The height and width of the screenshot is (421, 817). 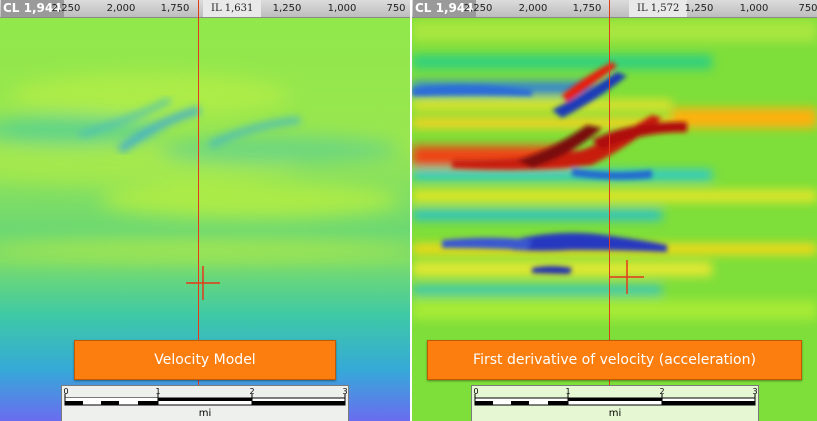 What do you see at coordinates (205, 360) in the screenshot?
I see `velocity-model-caption: Velocity Model` at bounding box center [205, 360].